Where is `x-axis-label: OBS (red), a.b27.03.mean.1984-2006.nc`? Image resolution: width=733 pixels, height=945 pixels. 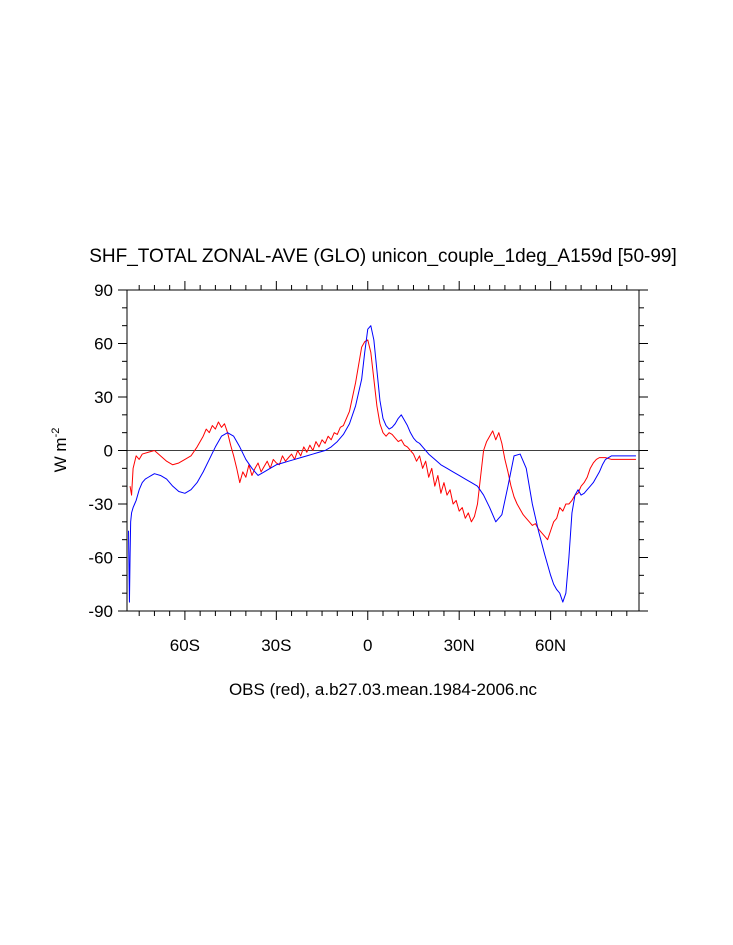 x-axis-label: OBS (red), a.b27.03.mean.1984-2006.nc is located at coordinates (383, 689).